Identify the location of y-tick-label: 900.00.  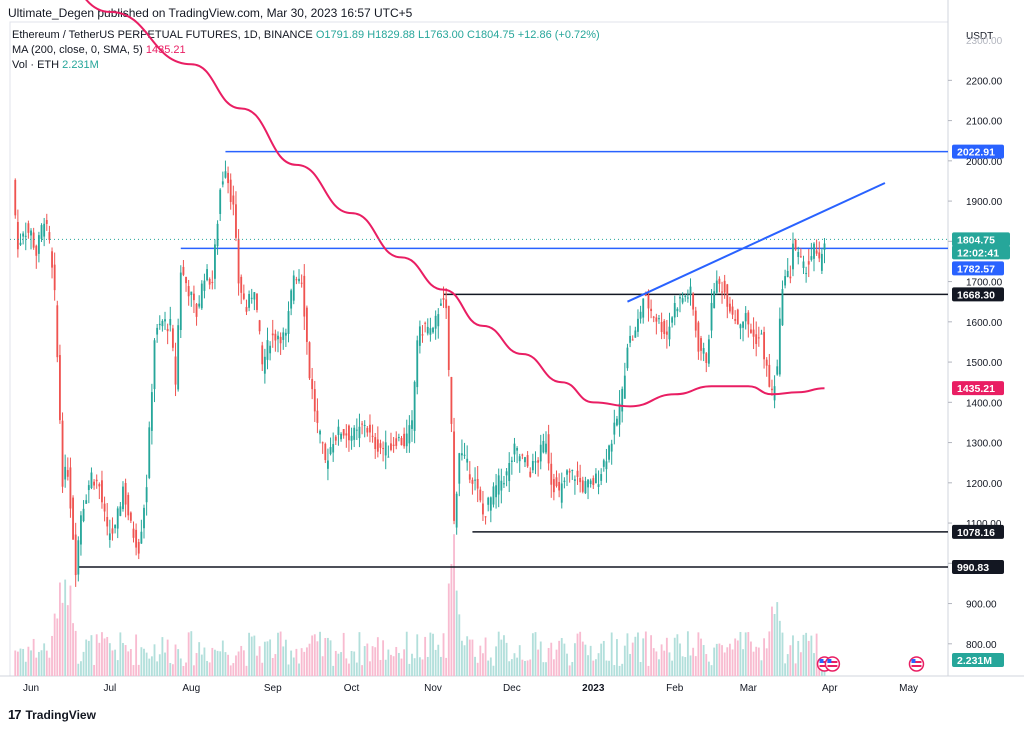
(981, 605).